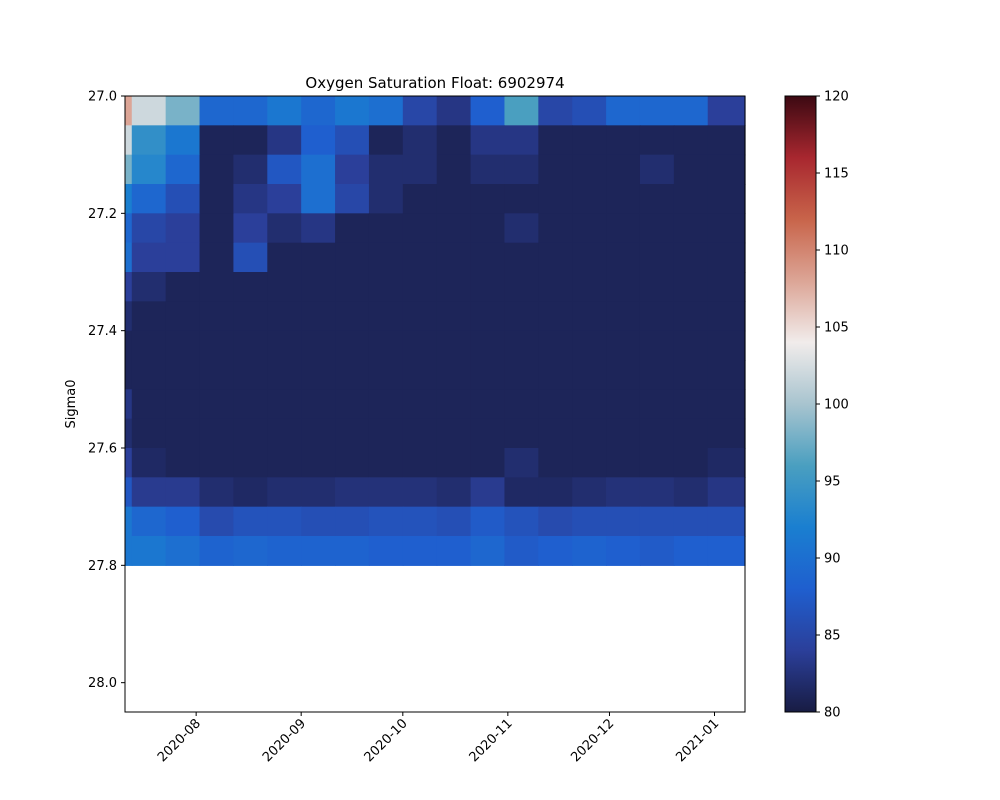 The width and height of the screenshot is (1000, 800). What do you see at coordinates (836, 328) in the screenshot?
I see `colorbar-tick-label: 105` at bounding box center [836, 328].